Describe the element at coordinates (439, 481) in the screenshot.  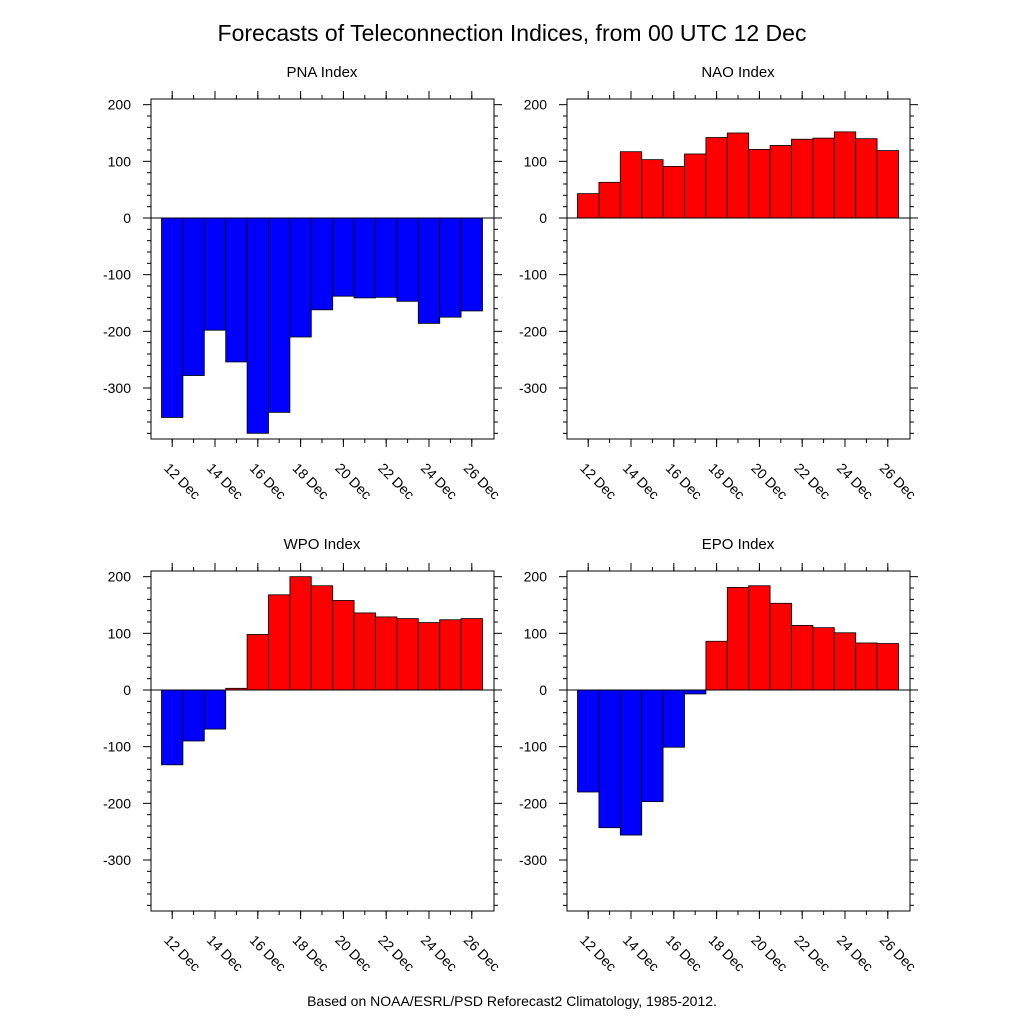
I see `pna-x-tick-label: 24 Dec` at that location.